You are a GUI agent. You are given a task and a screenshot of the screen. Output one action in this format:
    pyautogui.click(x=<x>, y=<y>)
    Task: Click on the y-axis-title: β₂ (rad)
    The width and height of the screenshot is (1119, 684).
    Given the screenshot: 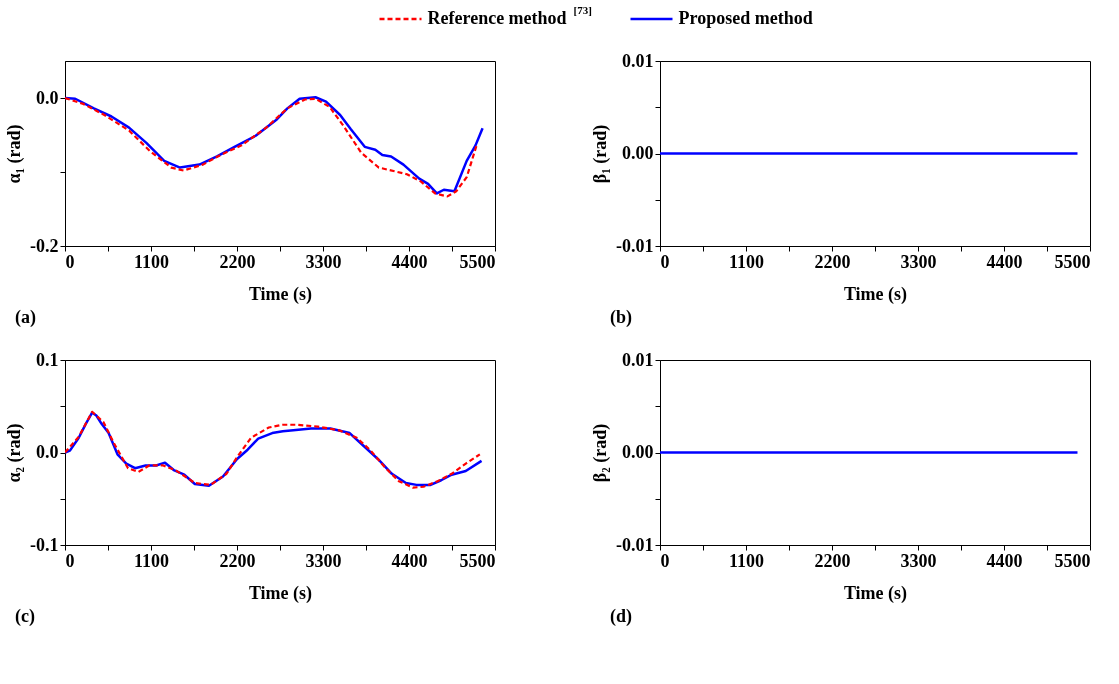 What is the action you would take?
    pyautogui.click(x=601, y=453)
    